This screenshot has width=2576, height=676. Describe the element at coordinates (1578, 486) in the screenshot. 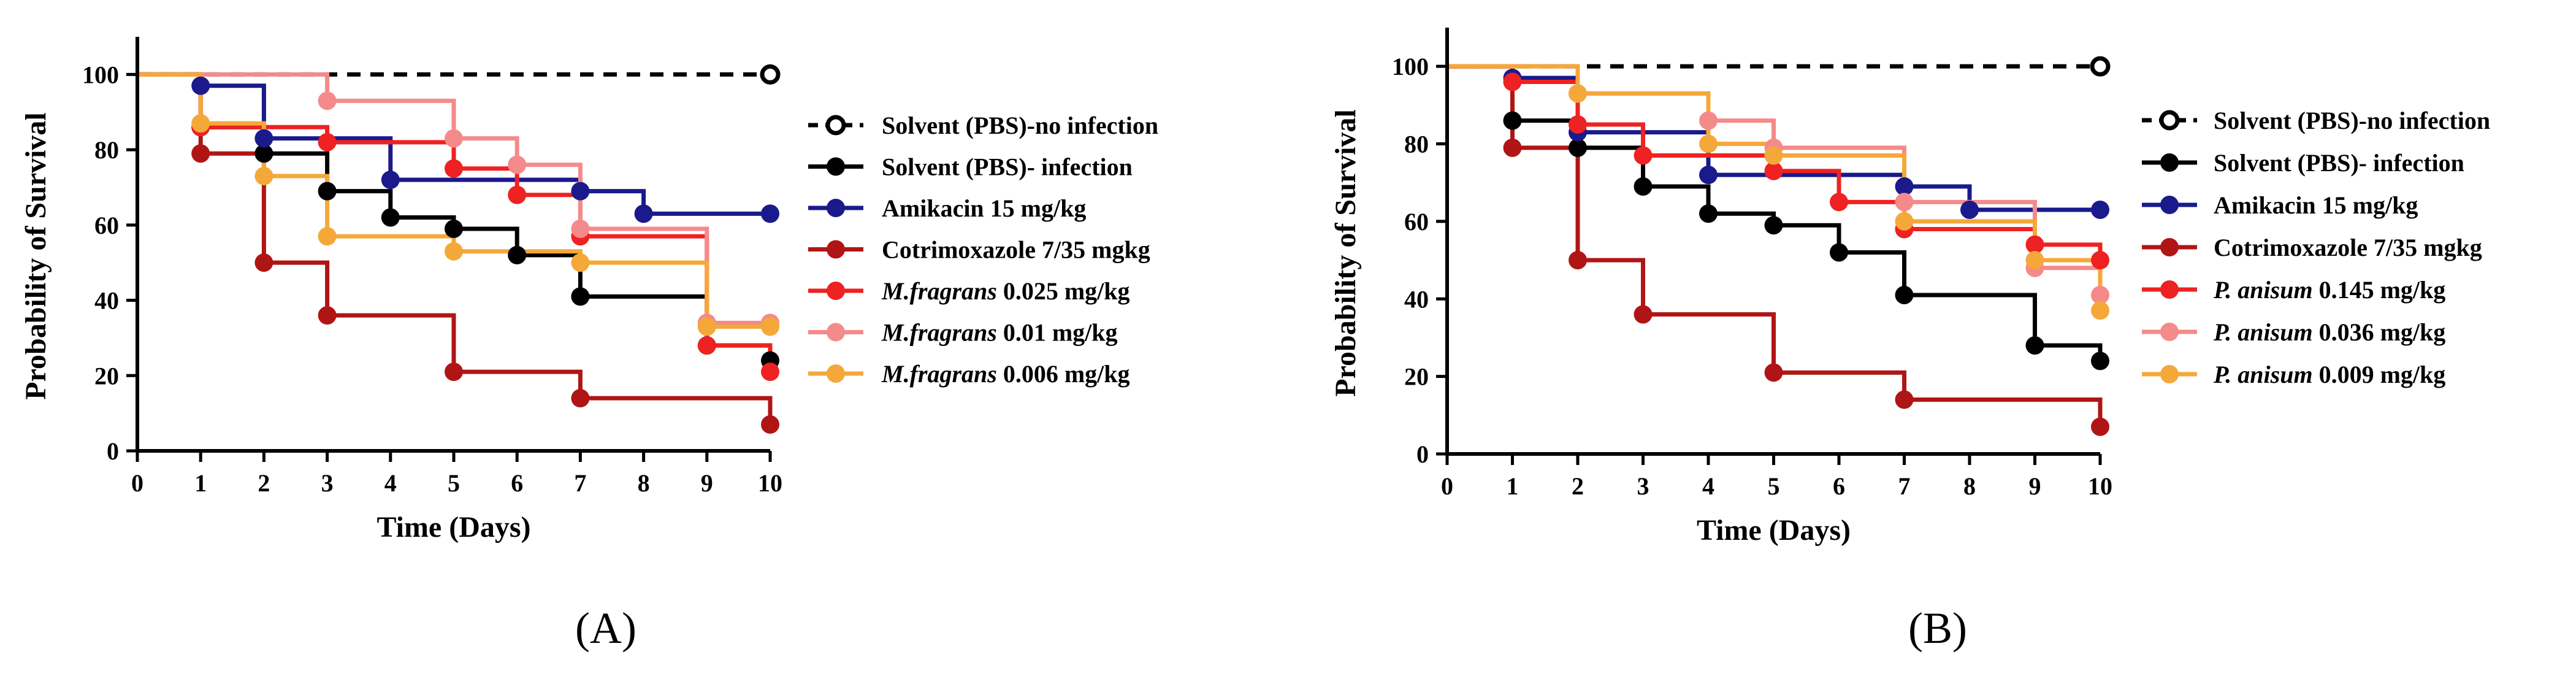

I see `x-tick-label-2: 2` at that location.